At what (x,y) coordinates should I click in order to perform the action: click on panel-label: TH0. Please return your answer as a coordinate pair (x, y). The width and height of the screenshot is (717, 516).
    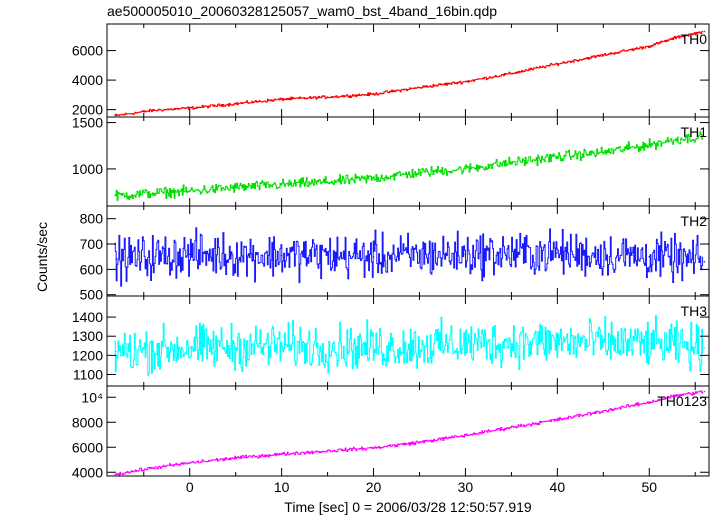
    Looking at the image, I should click on (694, 39).